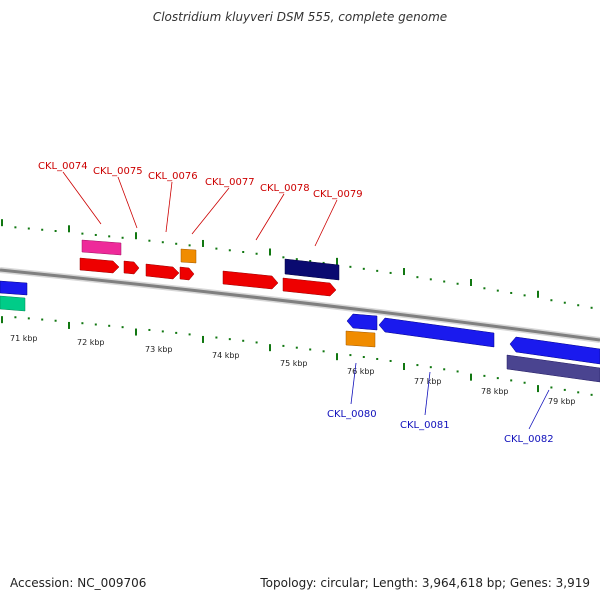 This screenshot has height=600, width=600. I want to click on gene-arrow-navy, so click(312, 269).